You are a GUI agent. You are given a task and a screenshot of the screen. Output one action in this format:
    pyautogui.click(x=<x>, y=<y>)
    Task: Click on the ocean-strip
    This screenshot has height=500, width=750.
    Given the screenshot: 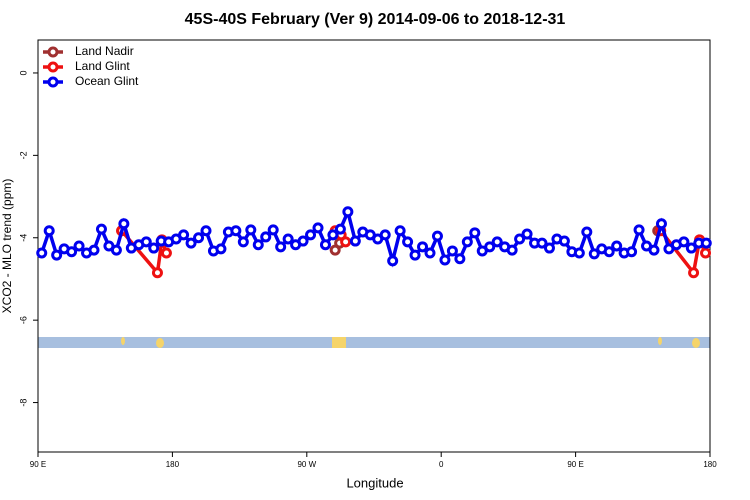 What is the action you would take?
    pyautogui.click(x=374, y=342)
    